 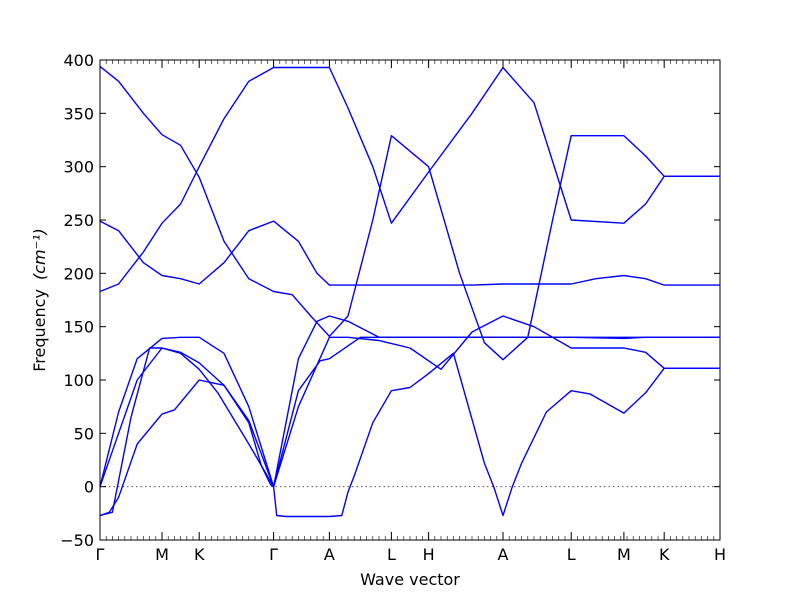 I want to click on y-tick-label: 300, so click(x=78, y=167).